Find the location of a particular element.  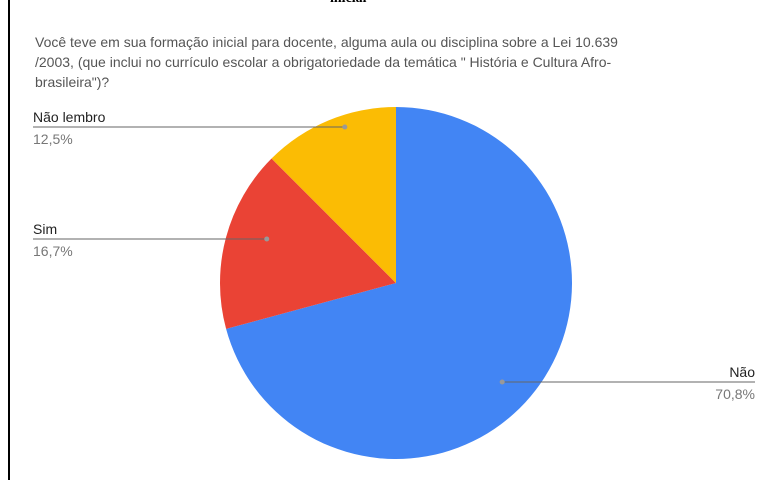

slice-label: Não lembro is located at coordinates (69, 117).